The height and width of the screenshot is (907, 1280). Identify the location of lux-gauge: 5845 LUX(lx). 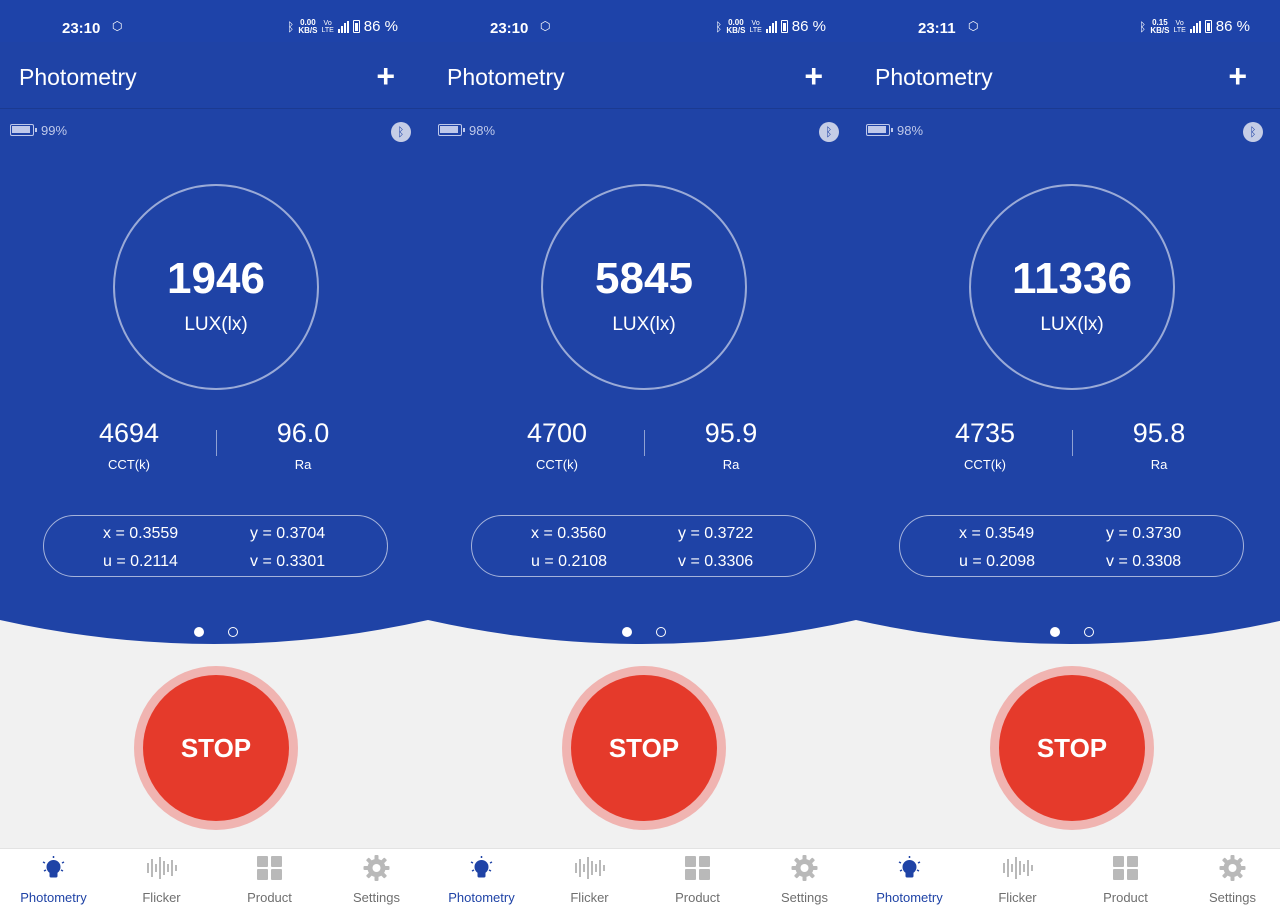
(644, 287).